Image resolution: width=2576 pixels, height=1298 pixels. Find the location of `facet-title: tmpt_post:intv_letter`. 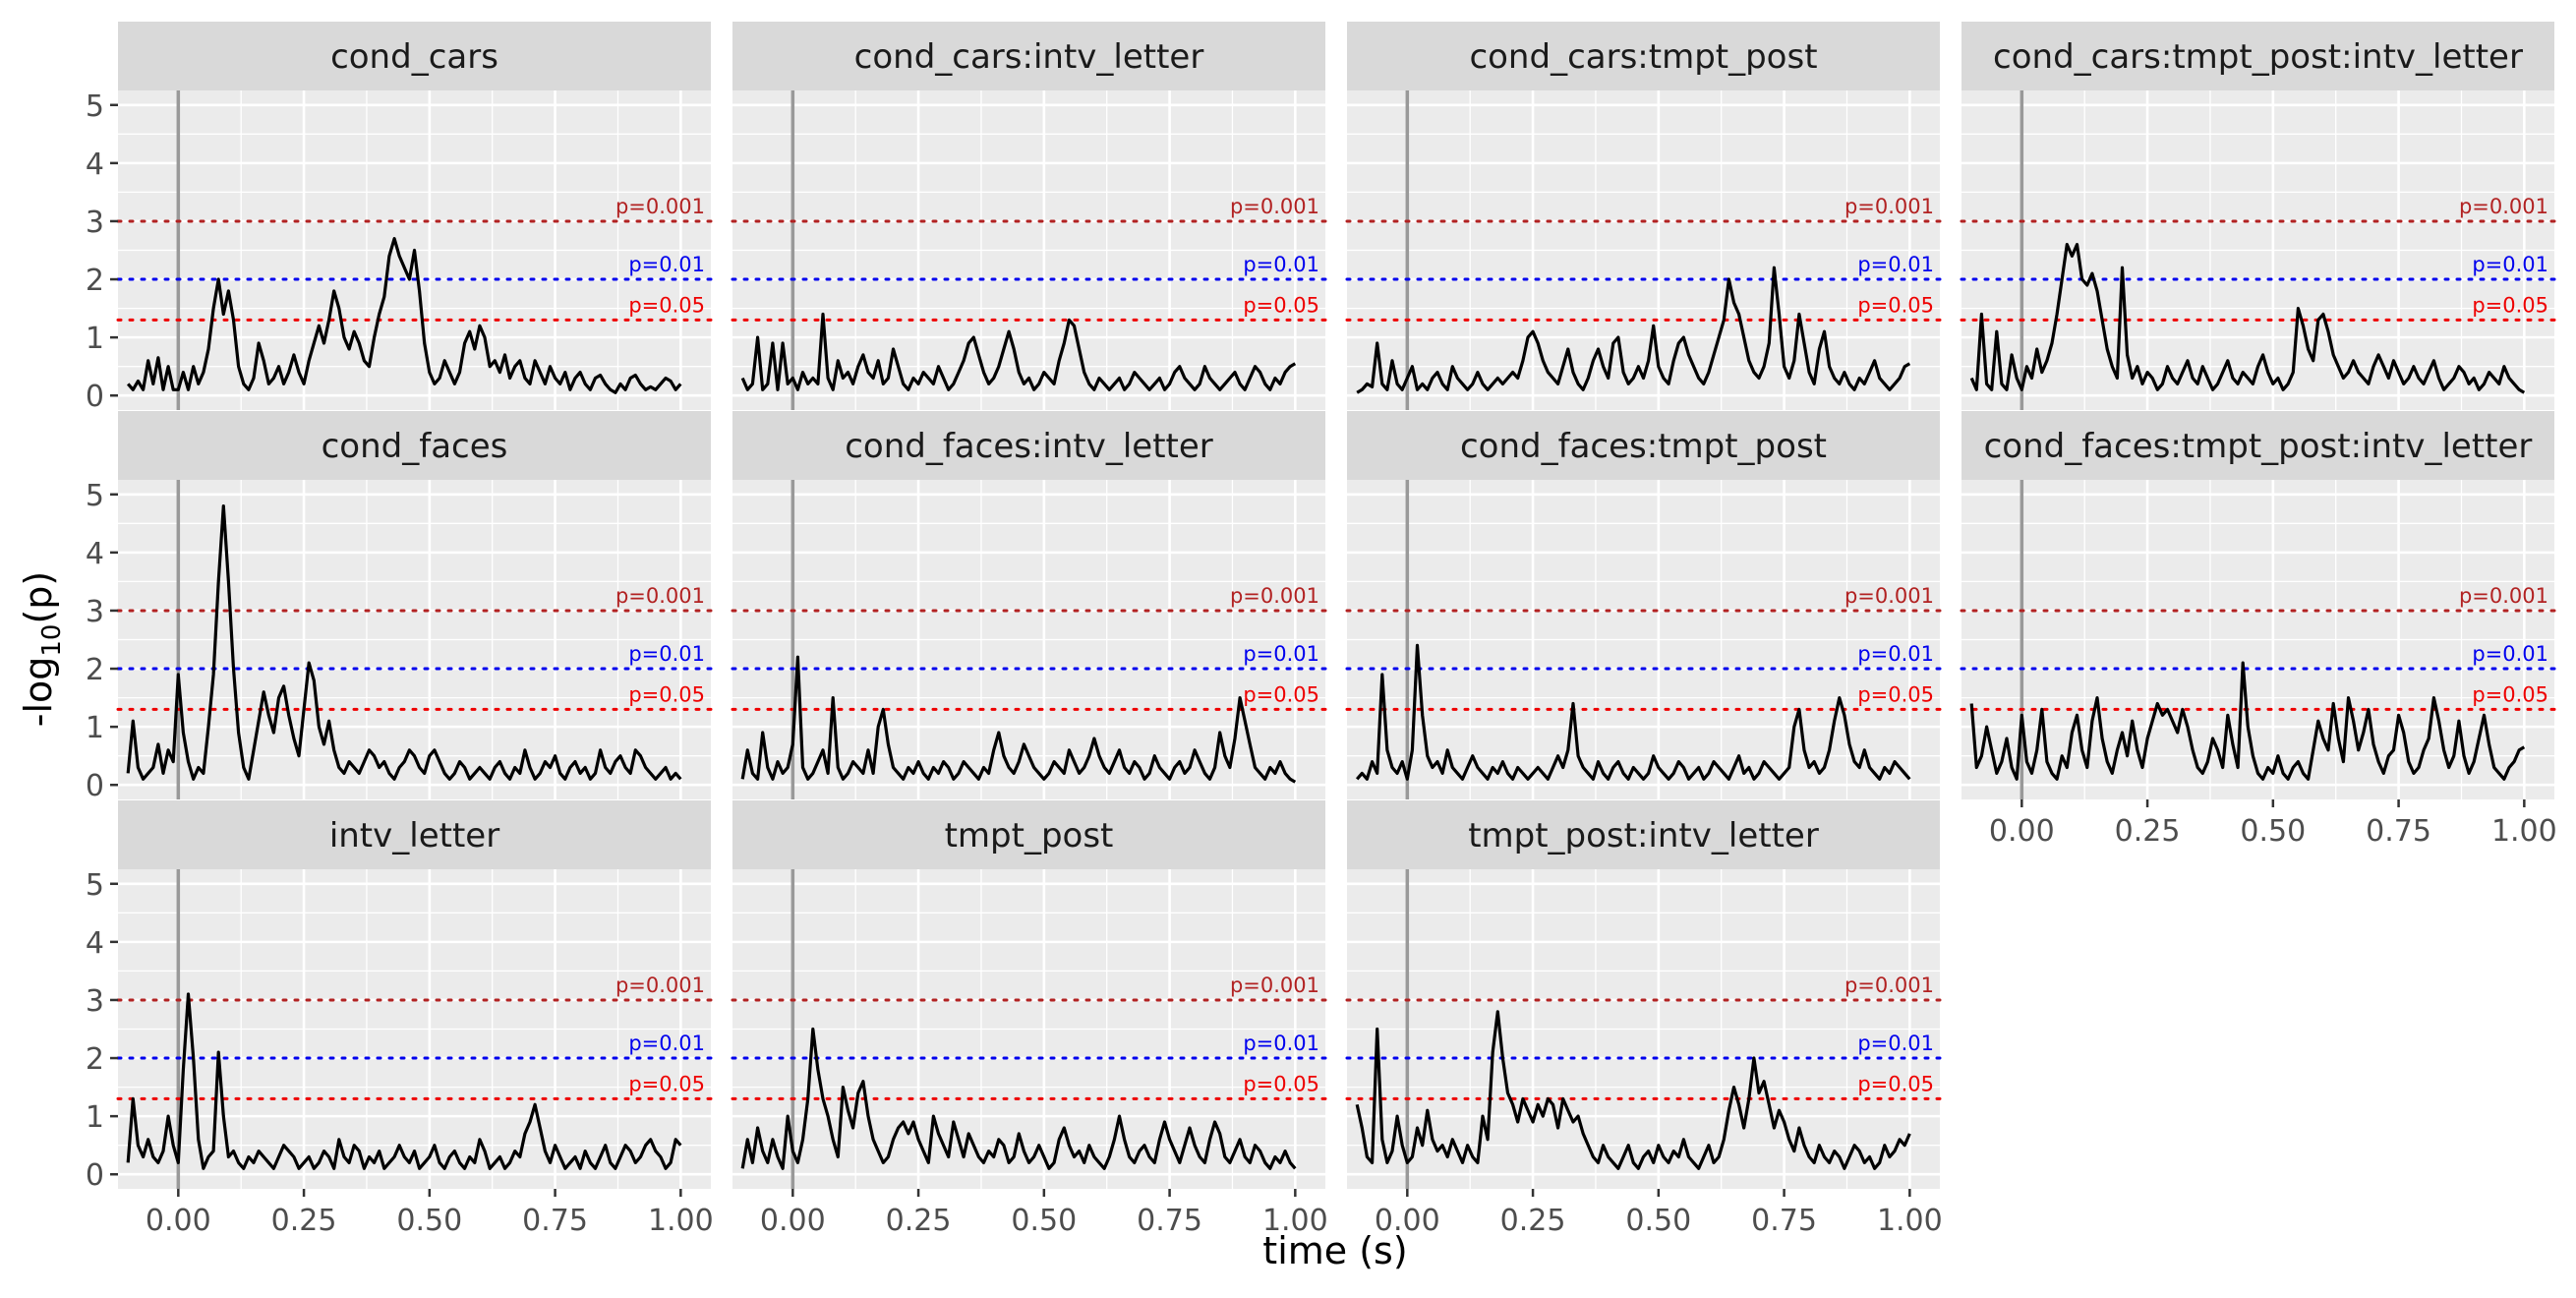

facet-title: tmpt_post:intv_letter is located at coordinates (1643, 836).